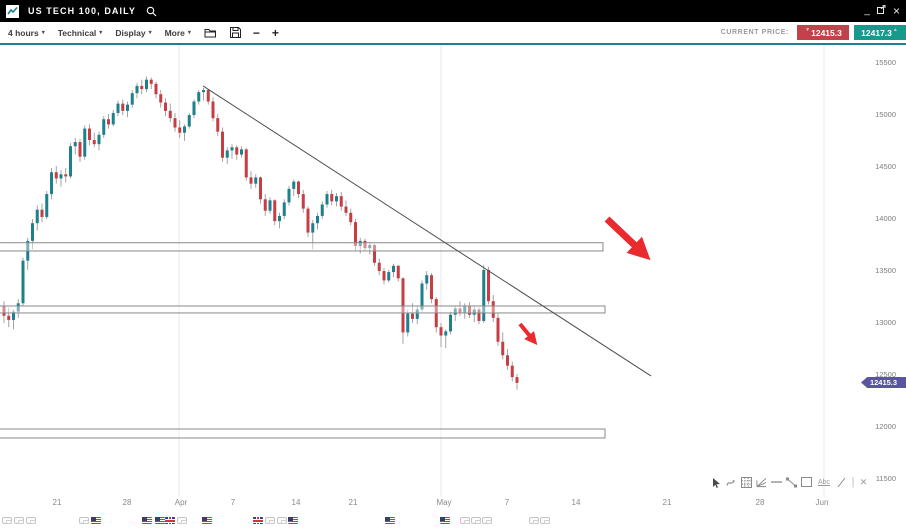  What do you see at coordinates (841, 482) in the screenshot?
I see `line-tool-icon` at bounding box center [841, 482].